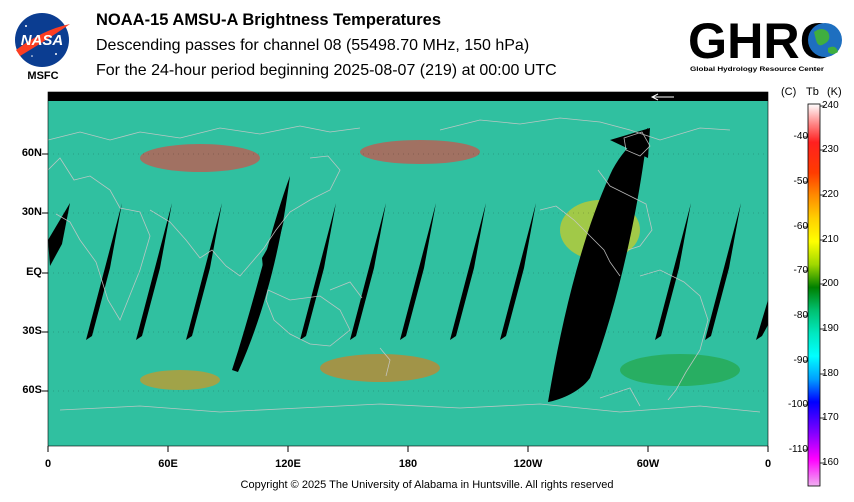  What do you see at coordinates (789, 92) in the screenshot?
I see `colorbar-unit-celsius: (C)` at bounding box center [789, 92].